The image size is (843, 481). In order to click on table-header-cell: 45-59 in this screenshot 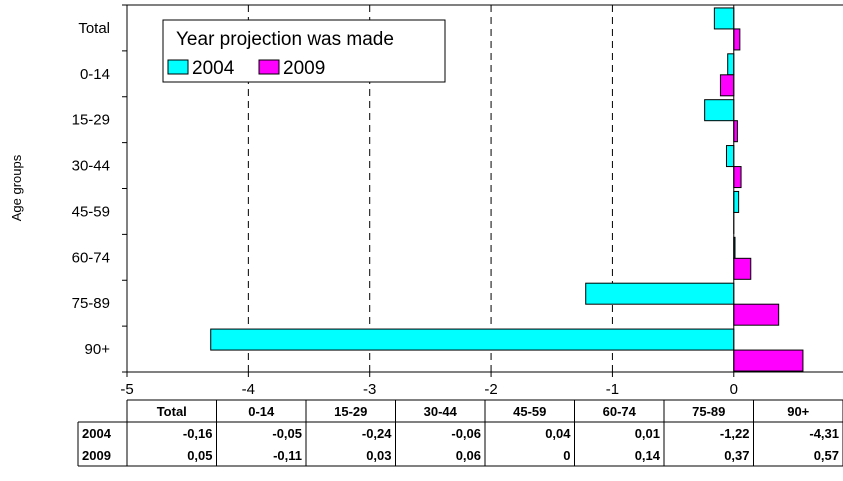, I will do `click(529, 411)`.